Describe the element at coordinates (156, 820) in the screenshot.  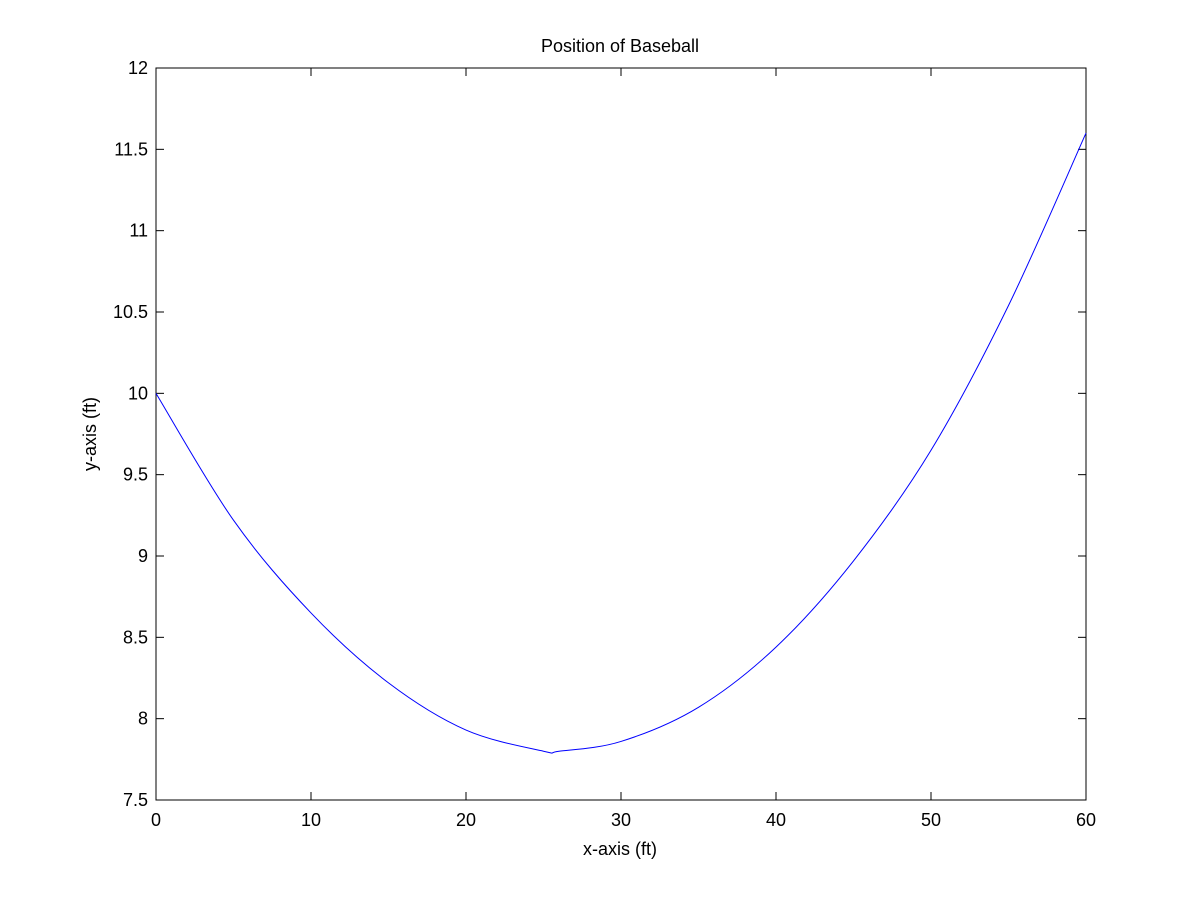
I see `x-tick-label: 0` at that location.